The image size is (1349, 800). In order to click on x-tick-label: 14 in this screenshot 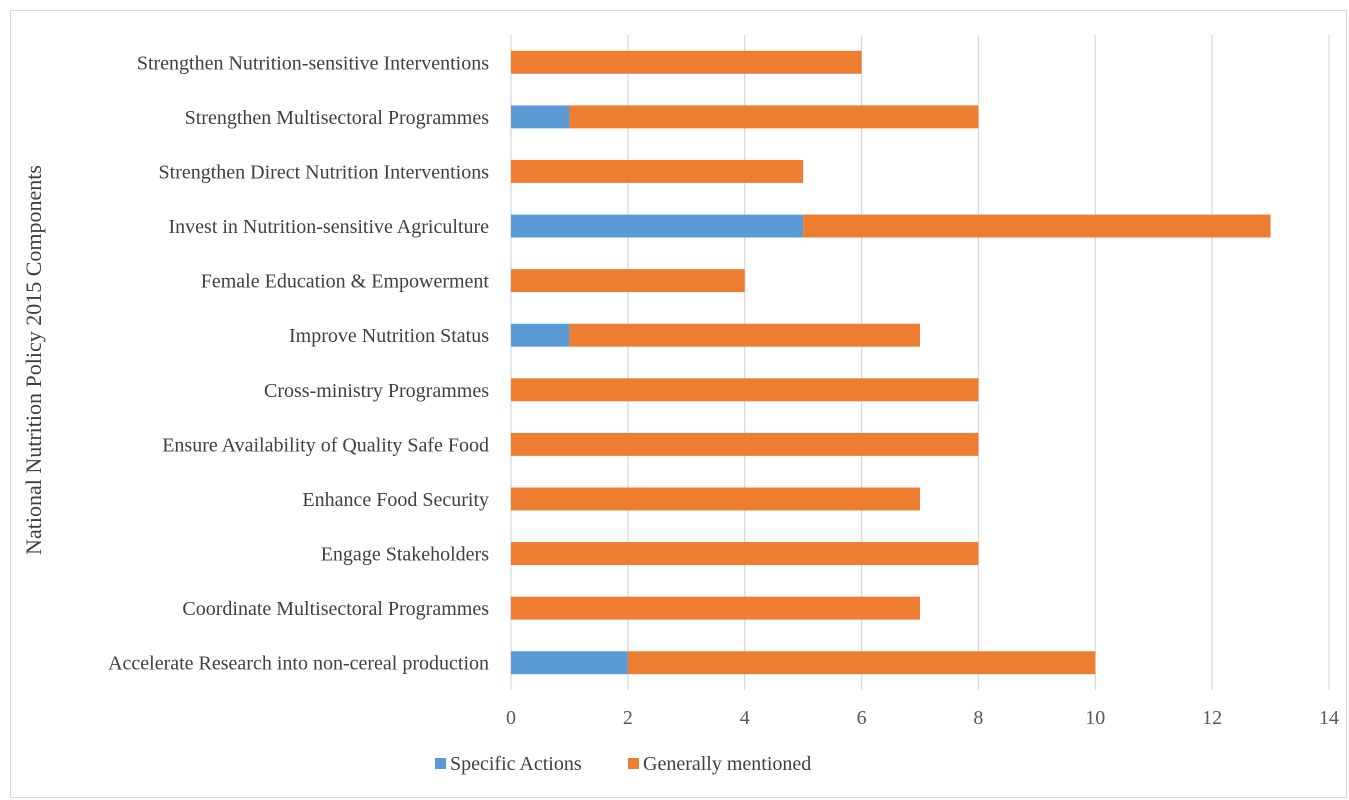, I will do `click(1329, 718)`.